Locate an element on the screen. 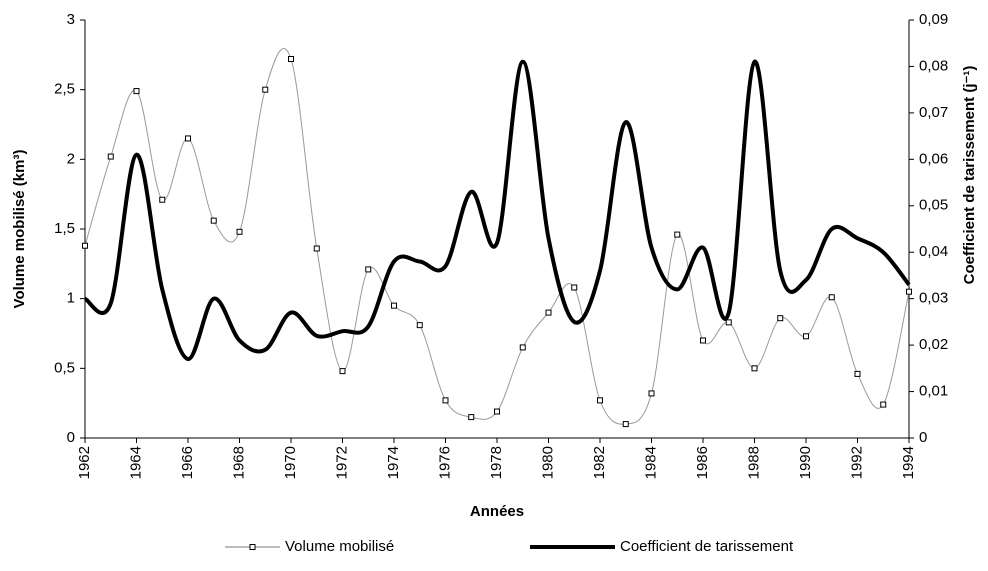 The height and width of the screenshot is (571, 988). x-tick-label: 1986 is located at coordinates (702, 462).